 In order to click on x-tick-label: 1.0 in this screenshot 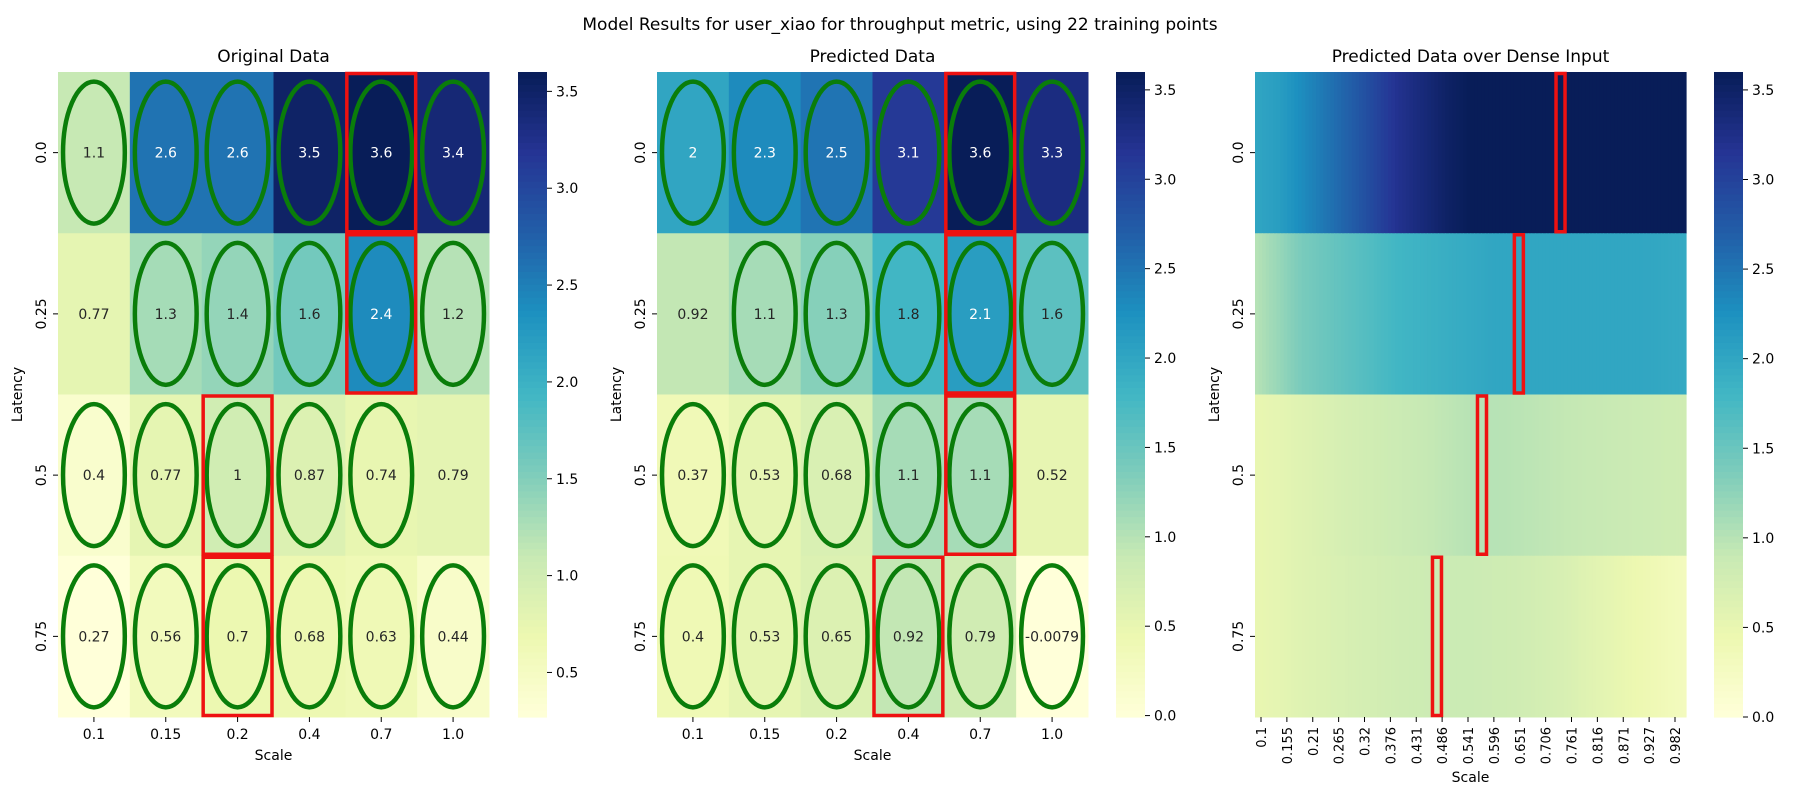, I will do `click(1052, 735)`.